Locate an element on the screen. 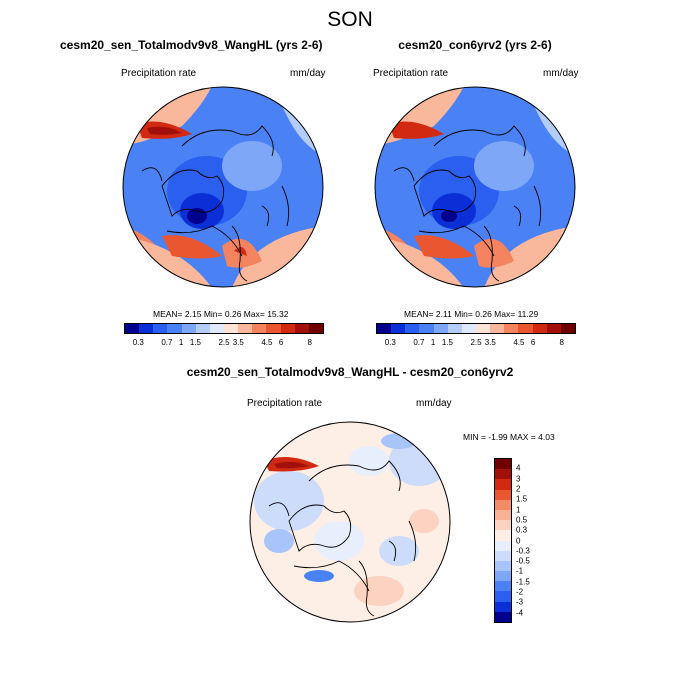 The height and width of the screenshot is (700, 700). diff-panel-polar-map is located at coordinates (350, 522).